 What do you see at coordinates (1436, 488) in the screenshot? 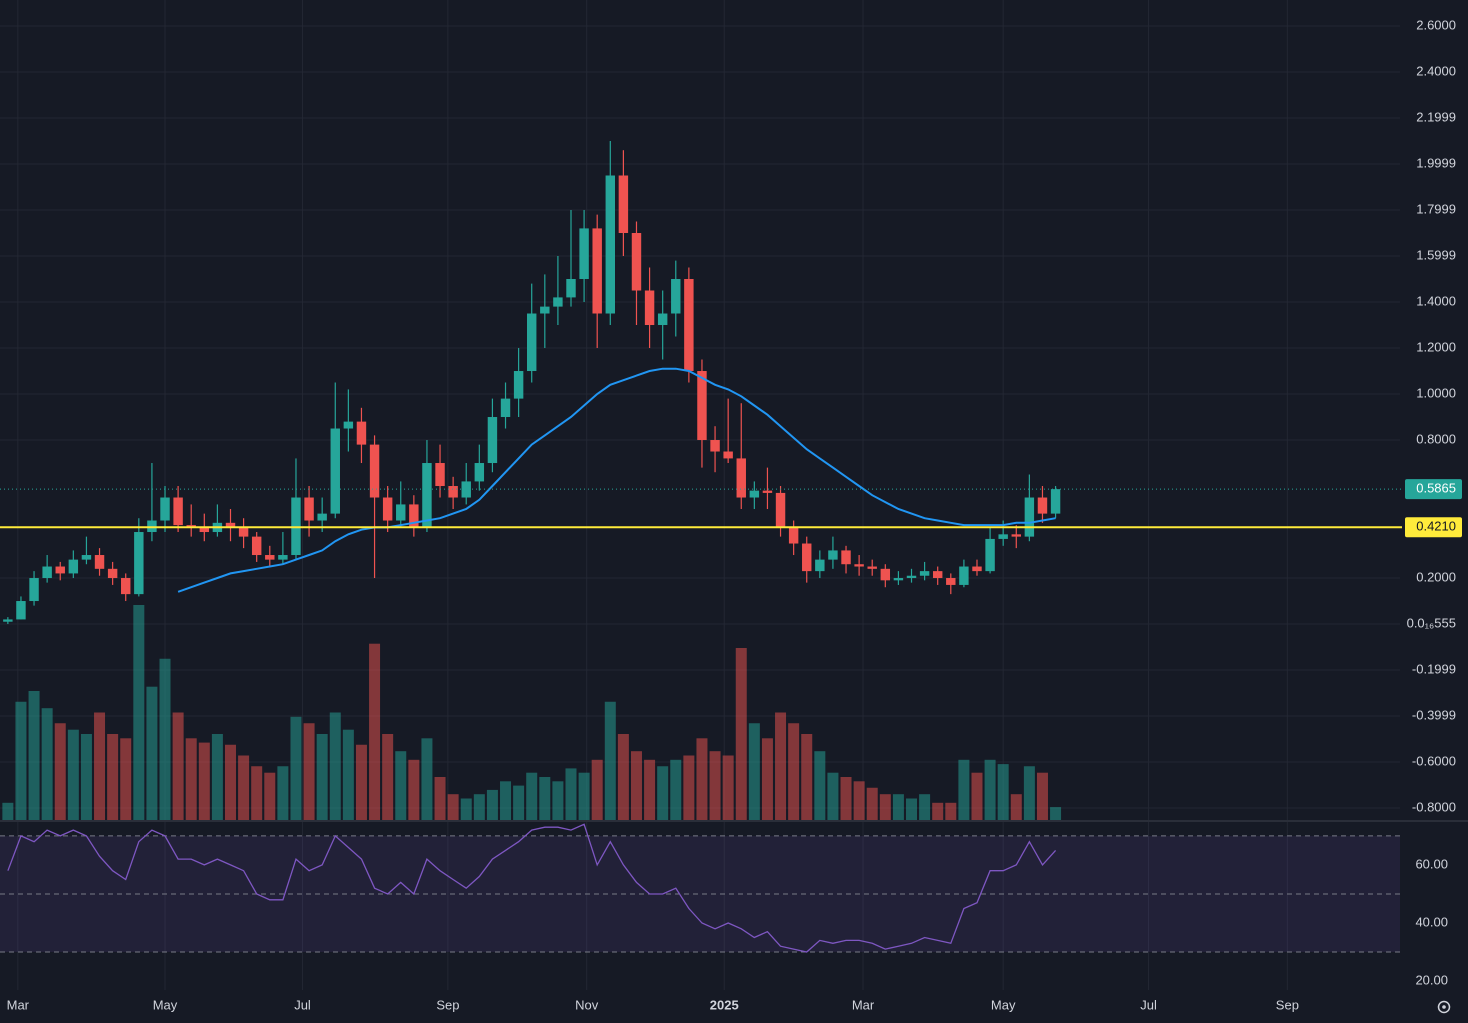
I see `last-price-label: 0.5865` at bounding box center [1436, 488].